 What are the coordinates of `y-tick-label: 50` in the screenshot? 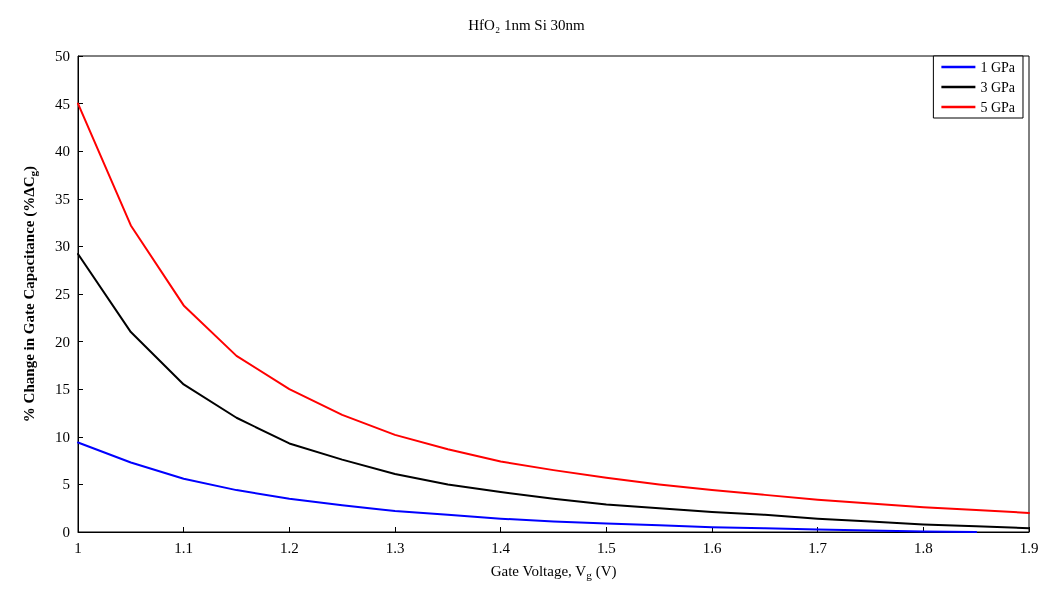 It's located at (62, 56).